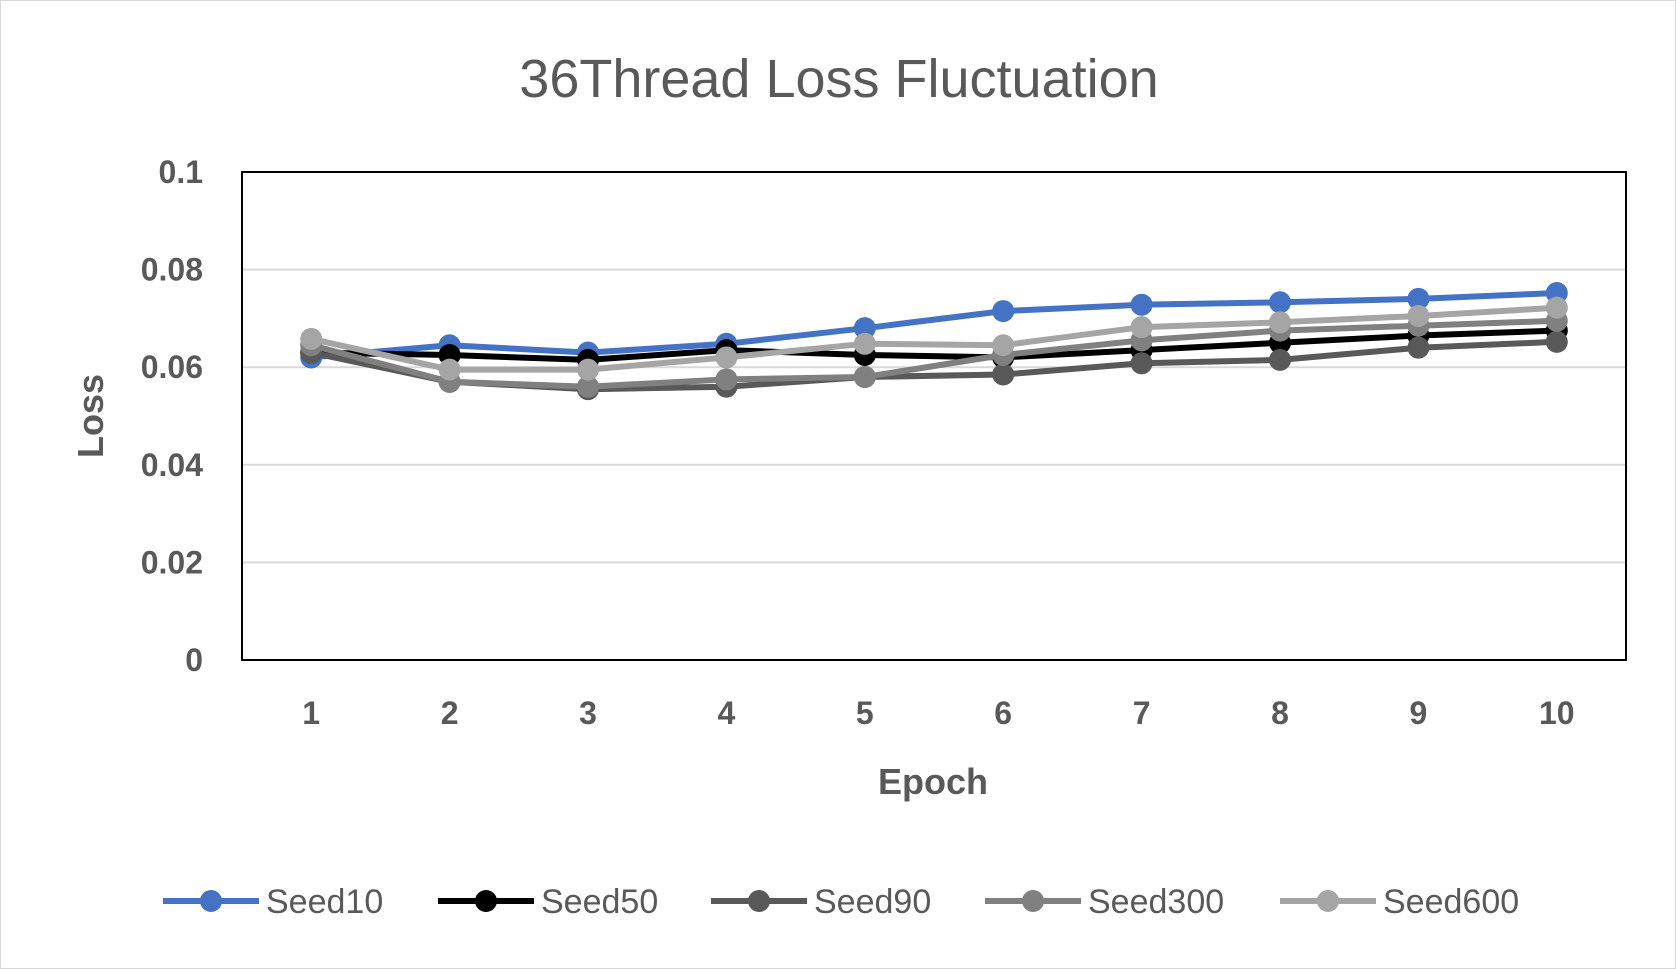 This screenshot has width=1676, height=970. What do you see at coordinates (1557, 713) in the screenshot?
I see `x-tick-label: 10` at bounding box center [1557, 713].